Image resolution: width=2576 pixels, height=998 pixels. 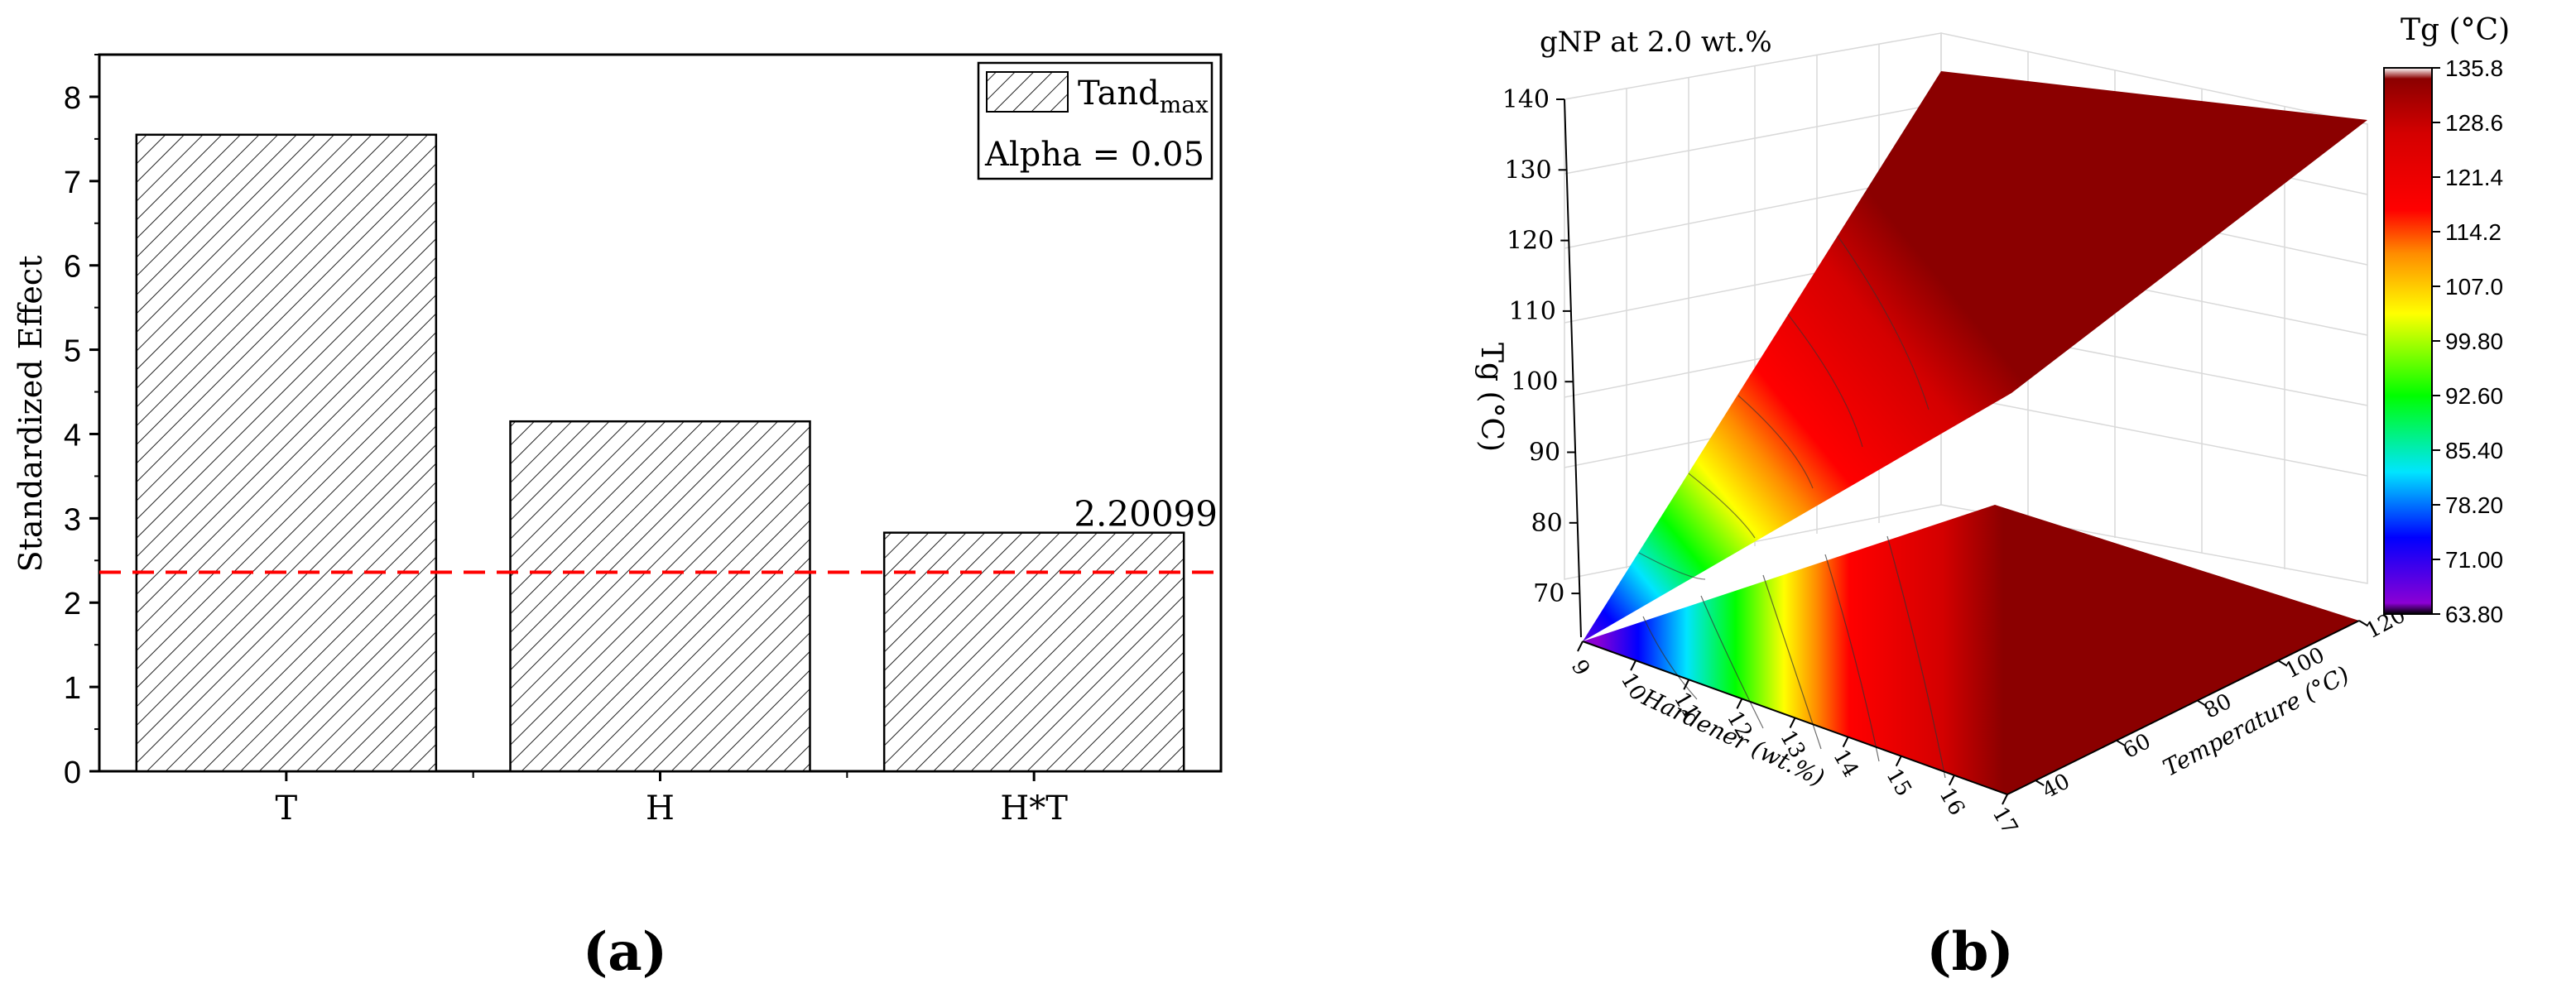 What do you see at coordinates (2474, 177) in the screenshot?
I see `colorbar-tick-label: 121.4` at bounding box center [2474, 177].